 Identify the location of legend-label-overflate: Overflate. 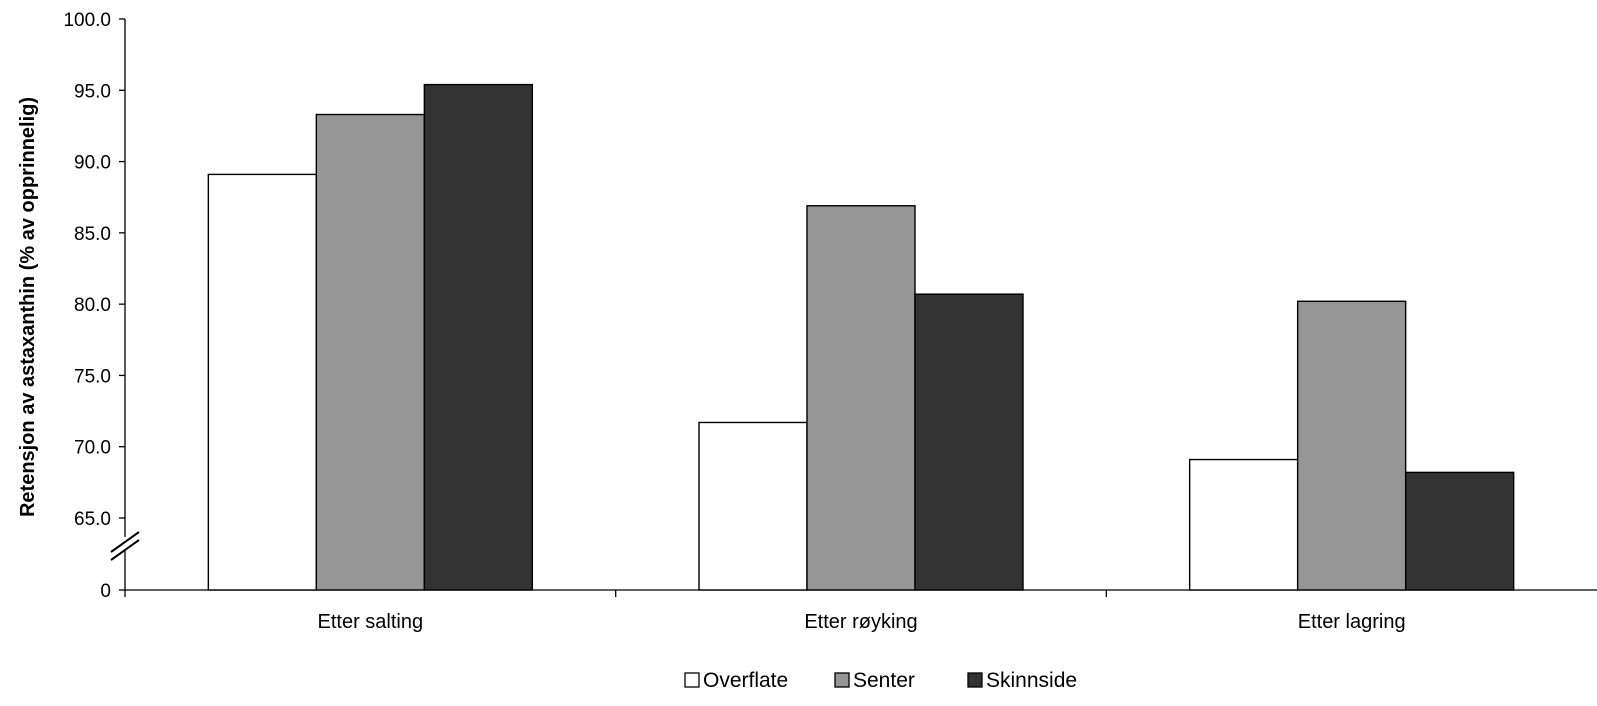
(745, 680).